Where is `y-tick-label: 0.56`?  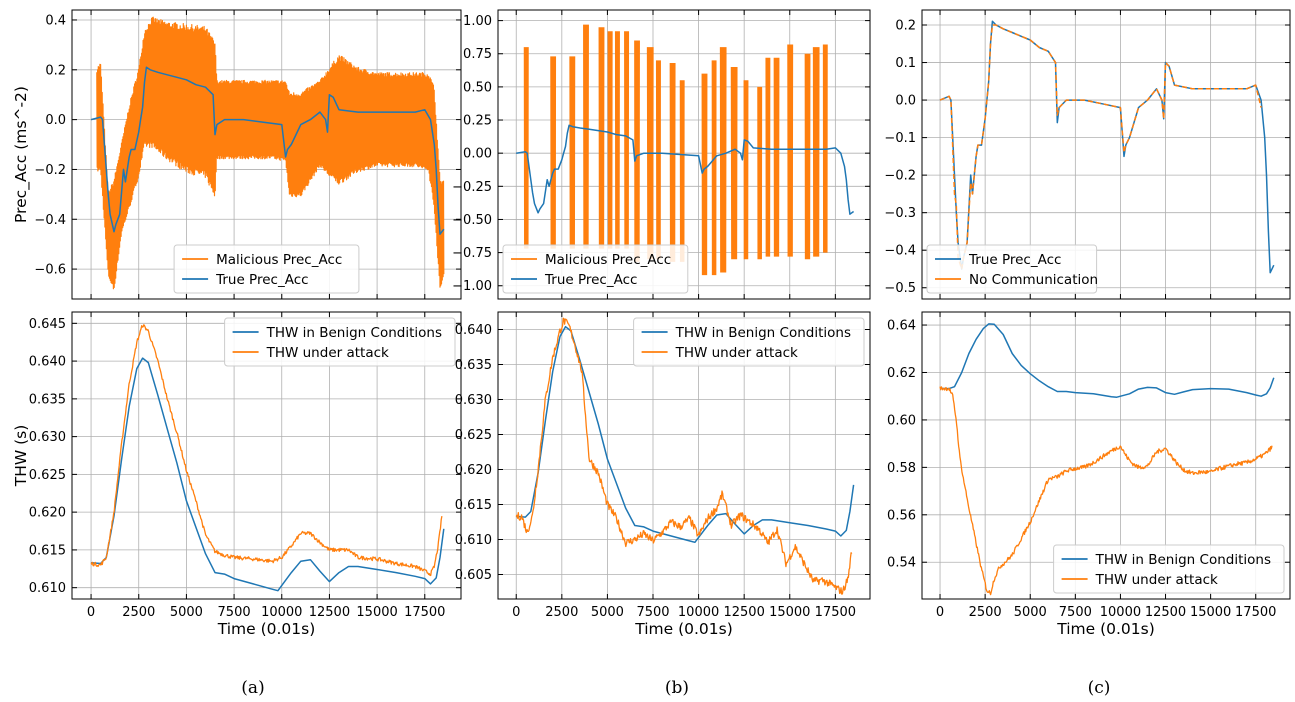
y-tick-label: 0.56 is located at coordinates (901, 515).